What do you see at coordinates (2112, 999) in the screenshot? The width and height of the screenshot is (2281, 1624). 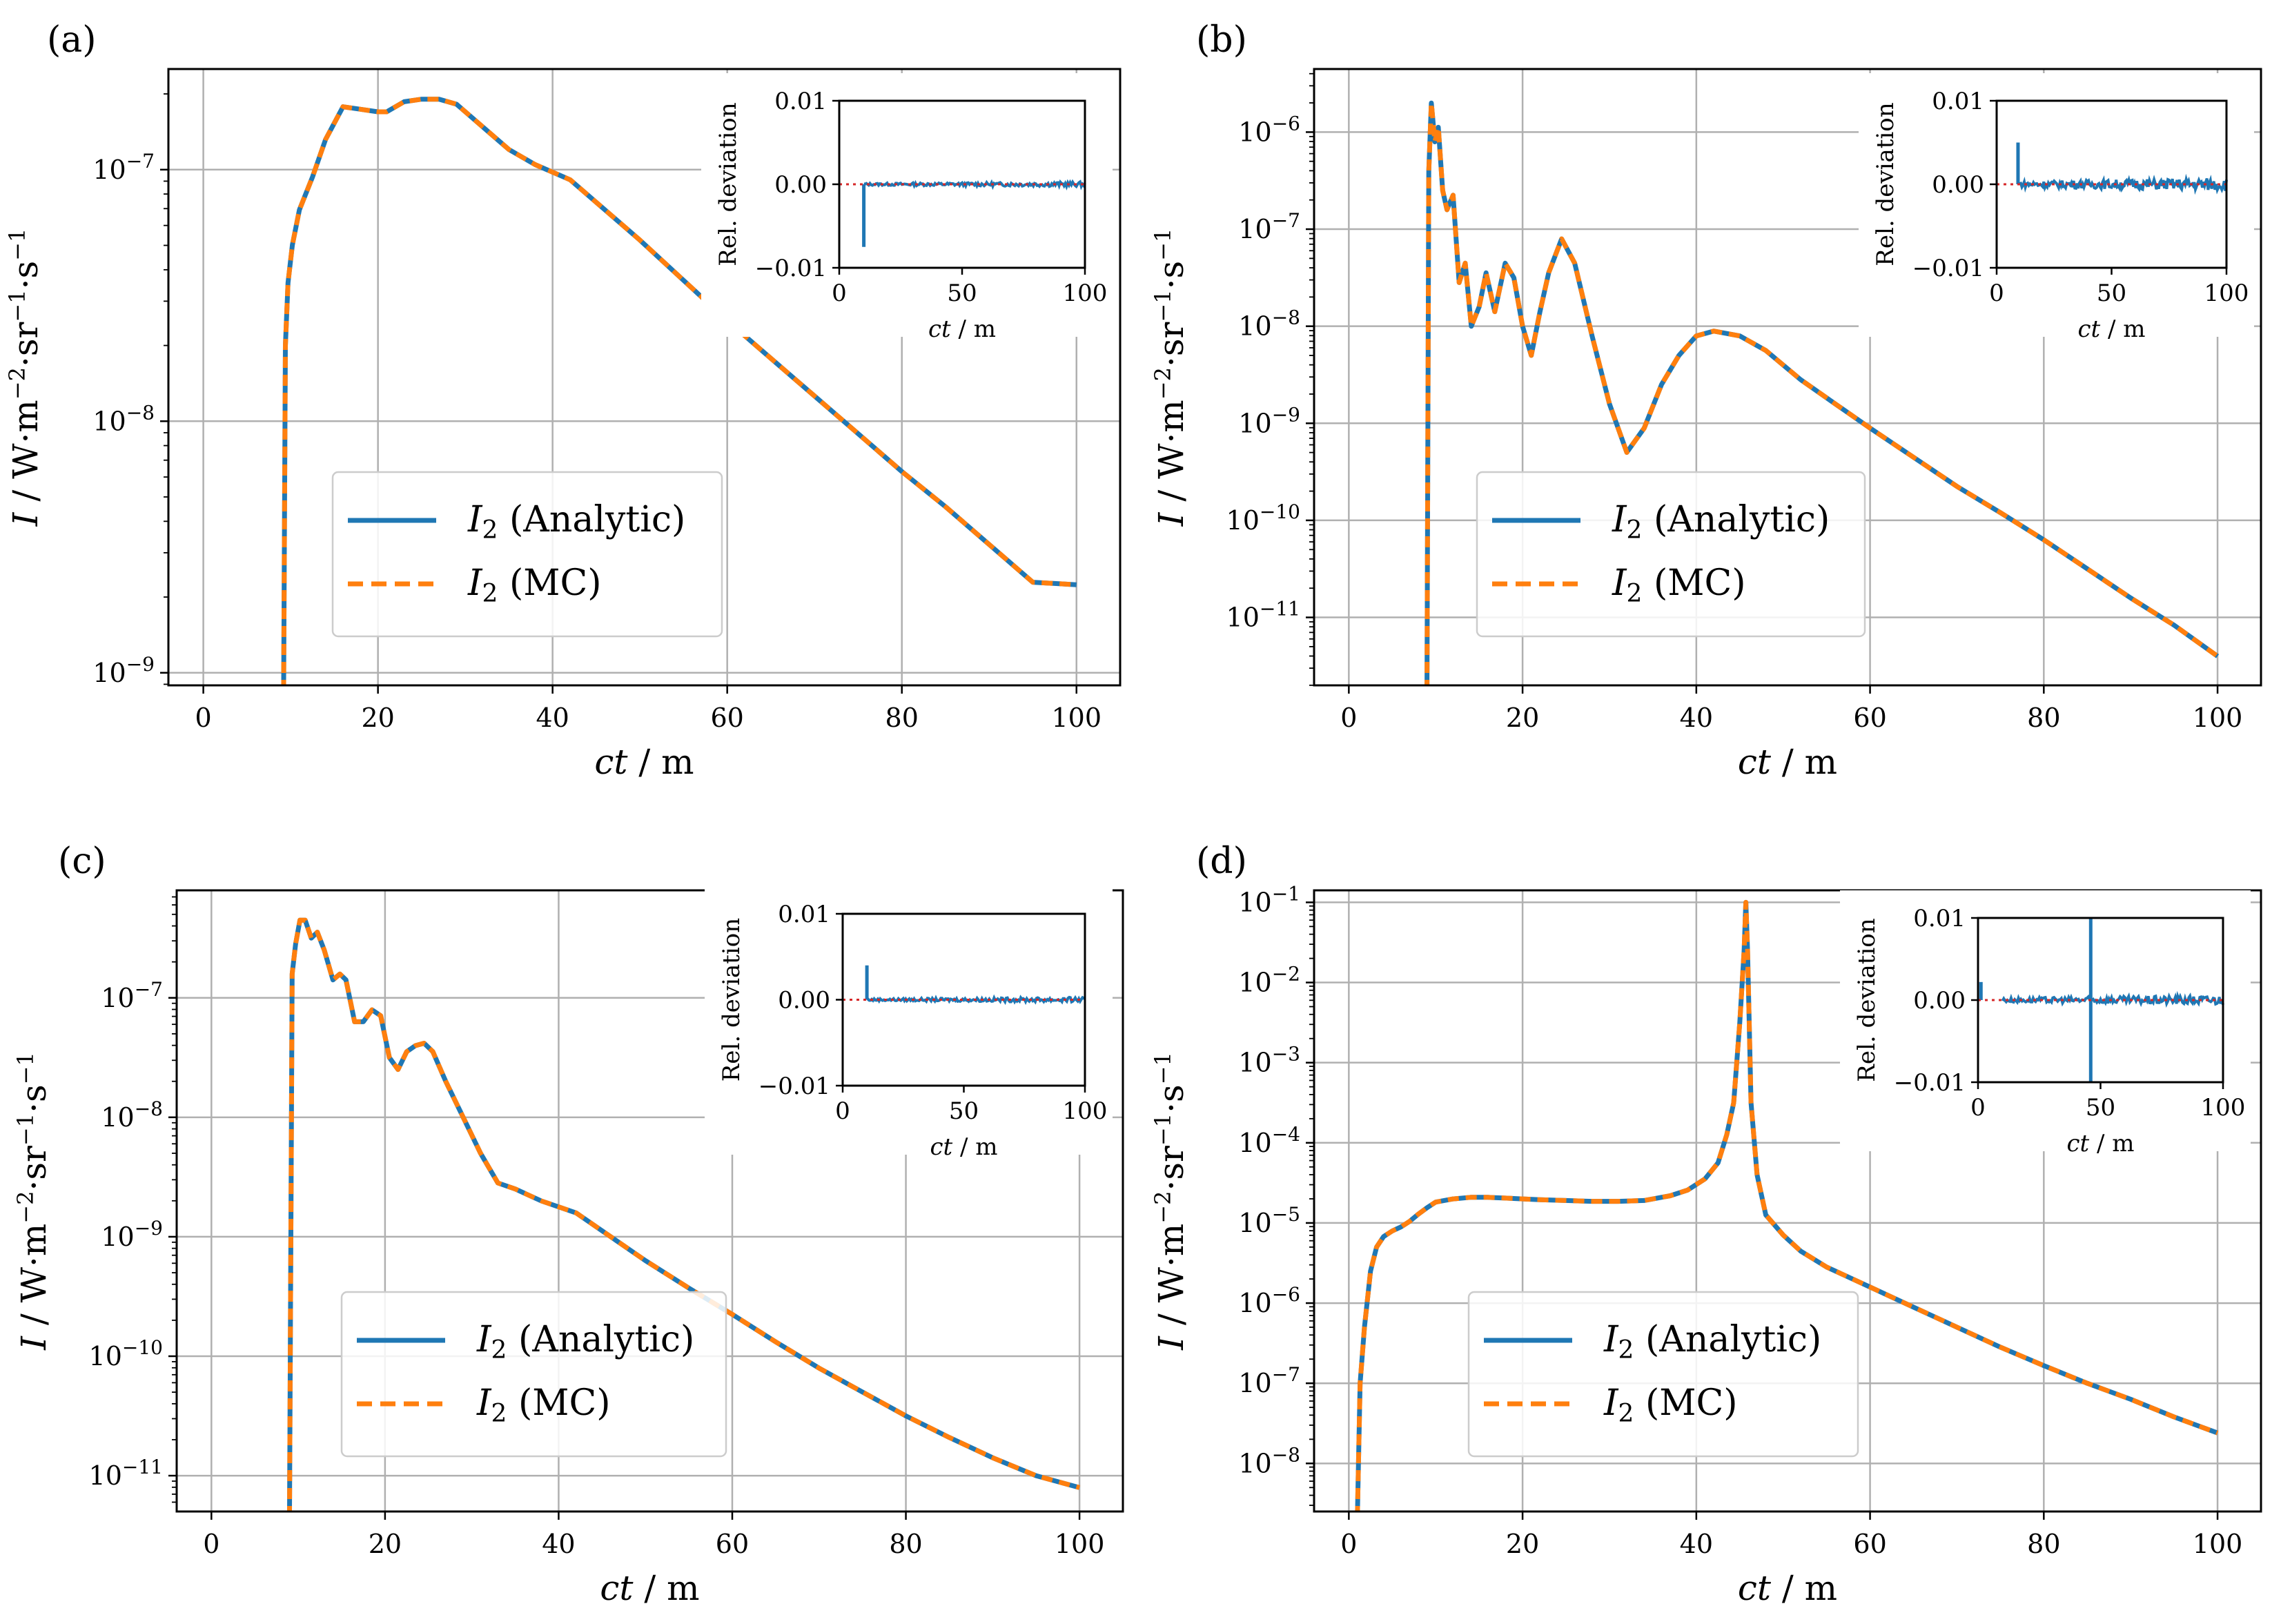 I see `inset-deviation-line` at bounding box center [2112, 999].